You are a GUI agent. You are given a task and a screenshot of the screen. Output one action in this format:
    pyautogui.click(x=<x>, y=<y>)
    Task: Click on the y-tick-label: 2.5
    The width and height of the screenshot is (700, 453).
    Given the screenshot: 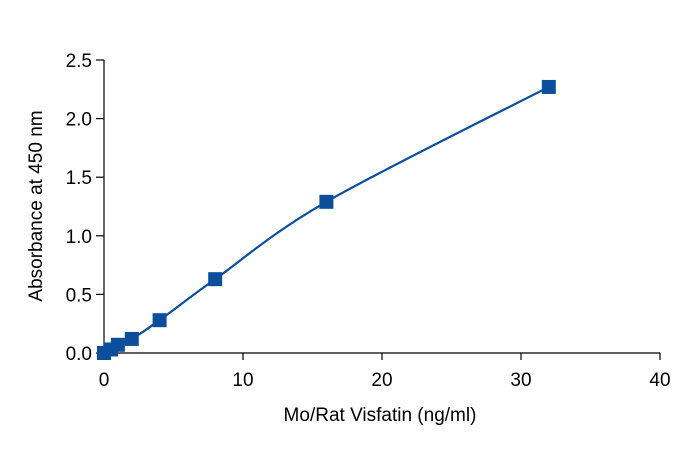 What is the action you would take?
    pyautogui.click(x=79, y=61)
    